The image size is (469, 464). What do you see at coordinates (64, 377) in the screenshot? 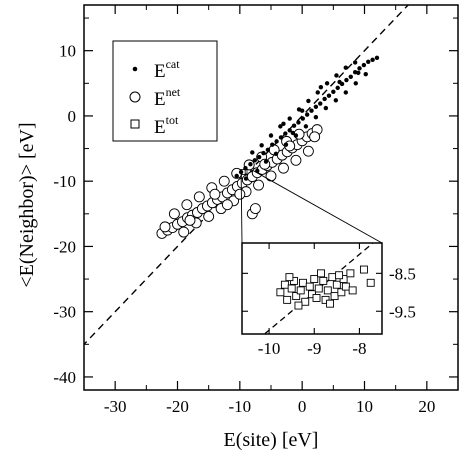
I see `y-tick-label: -40` at bounding box center [64, 377].